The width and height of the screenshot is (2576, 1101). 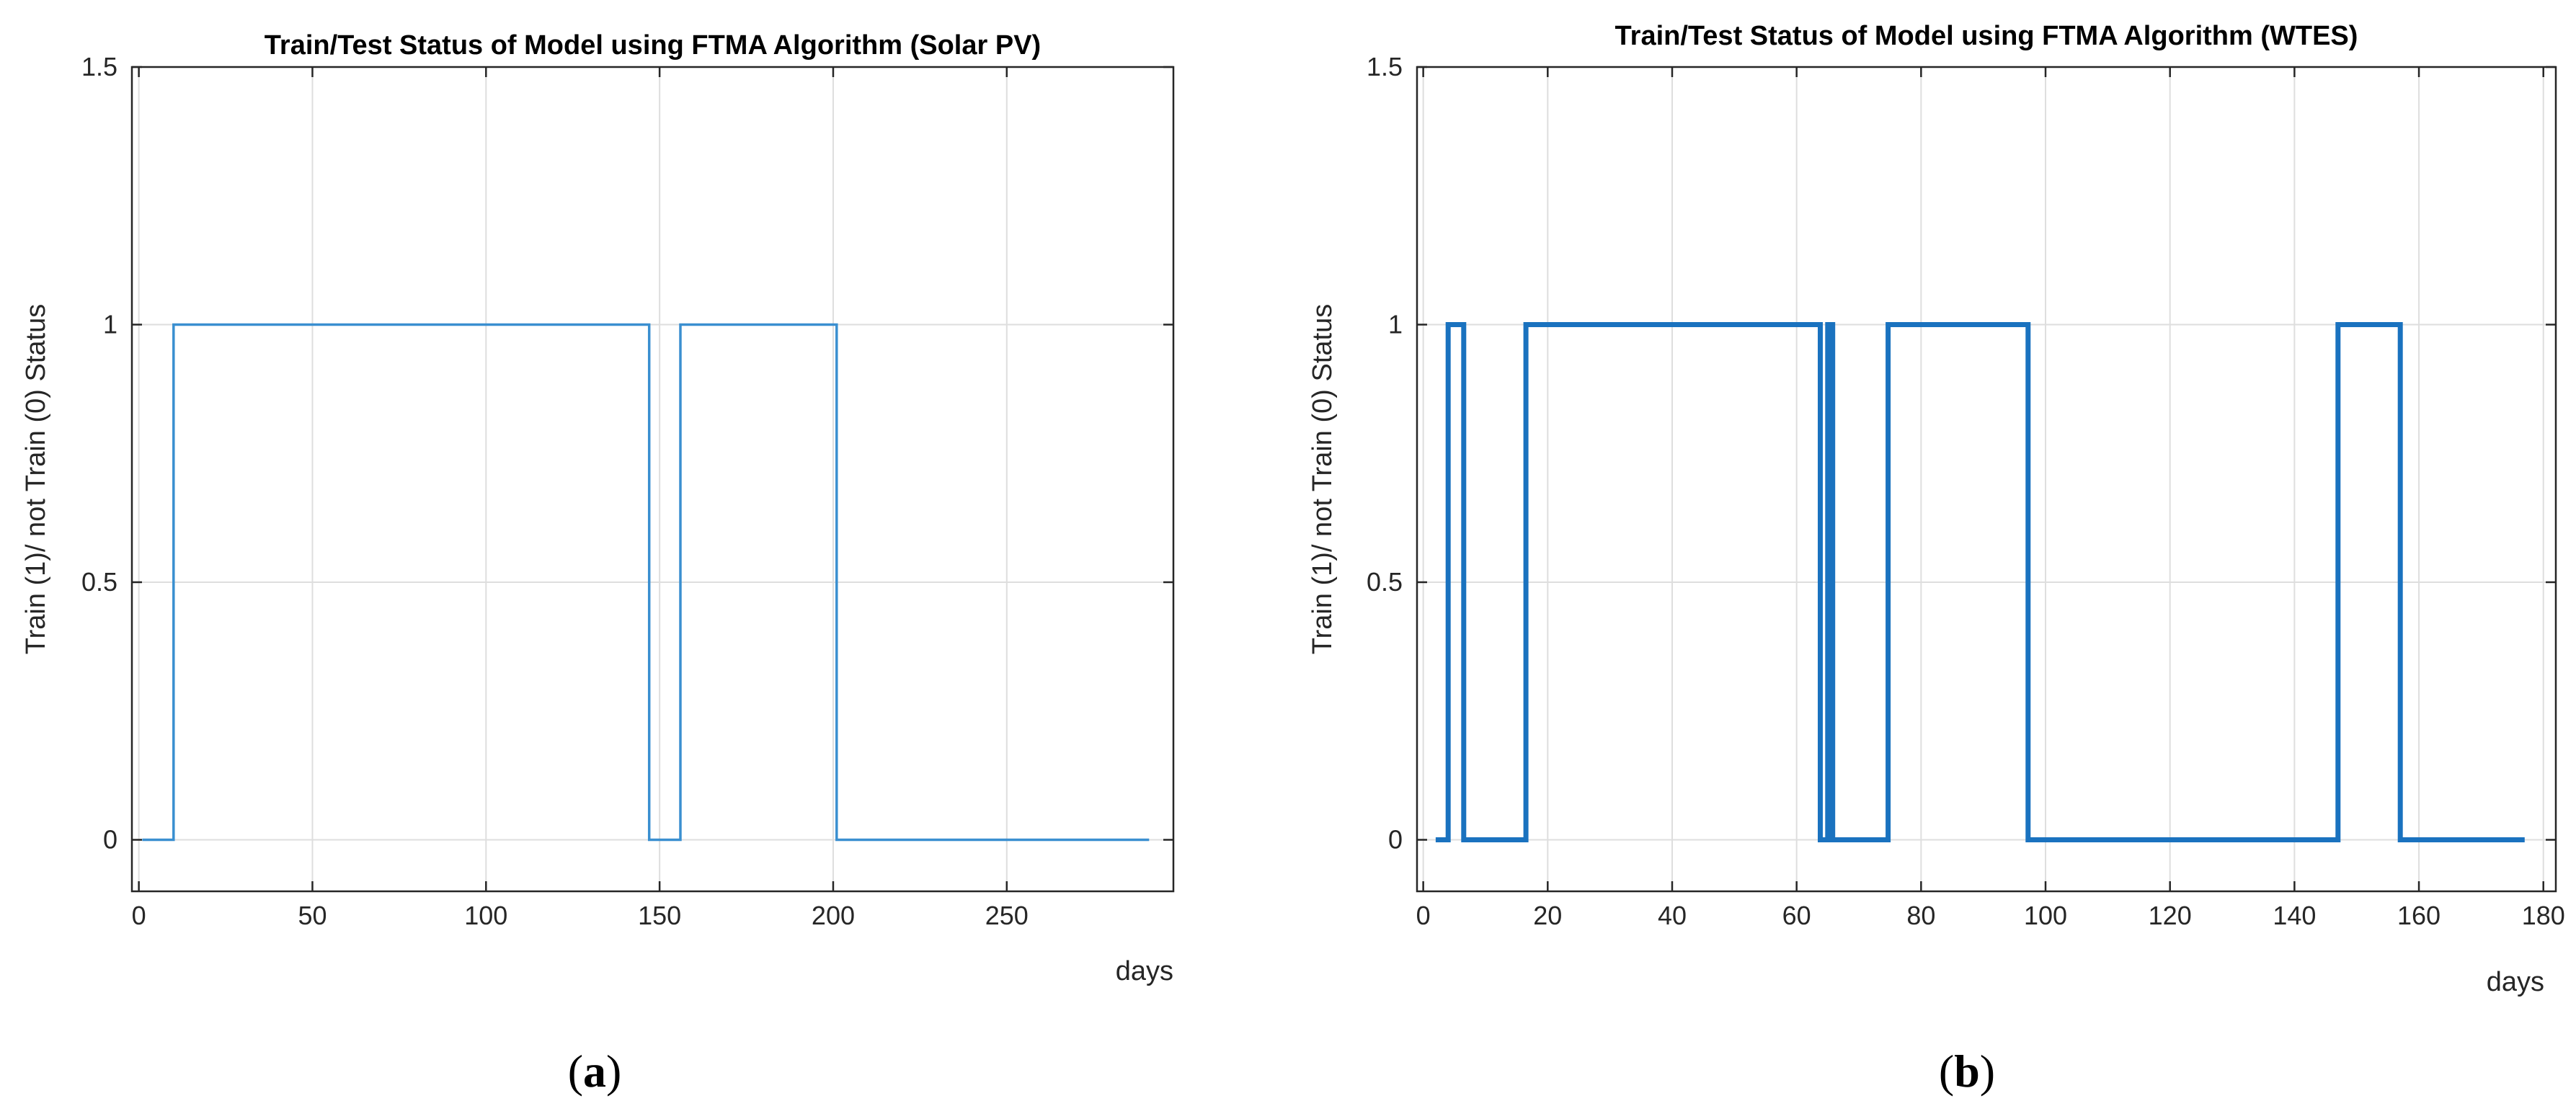 What do you see at coordinates (1921, 915) in the screenshot?
I see `x-tick-label: 80` at bounding box center [1921, 915].